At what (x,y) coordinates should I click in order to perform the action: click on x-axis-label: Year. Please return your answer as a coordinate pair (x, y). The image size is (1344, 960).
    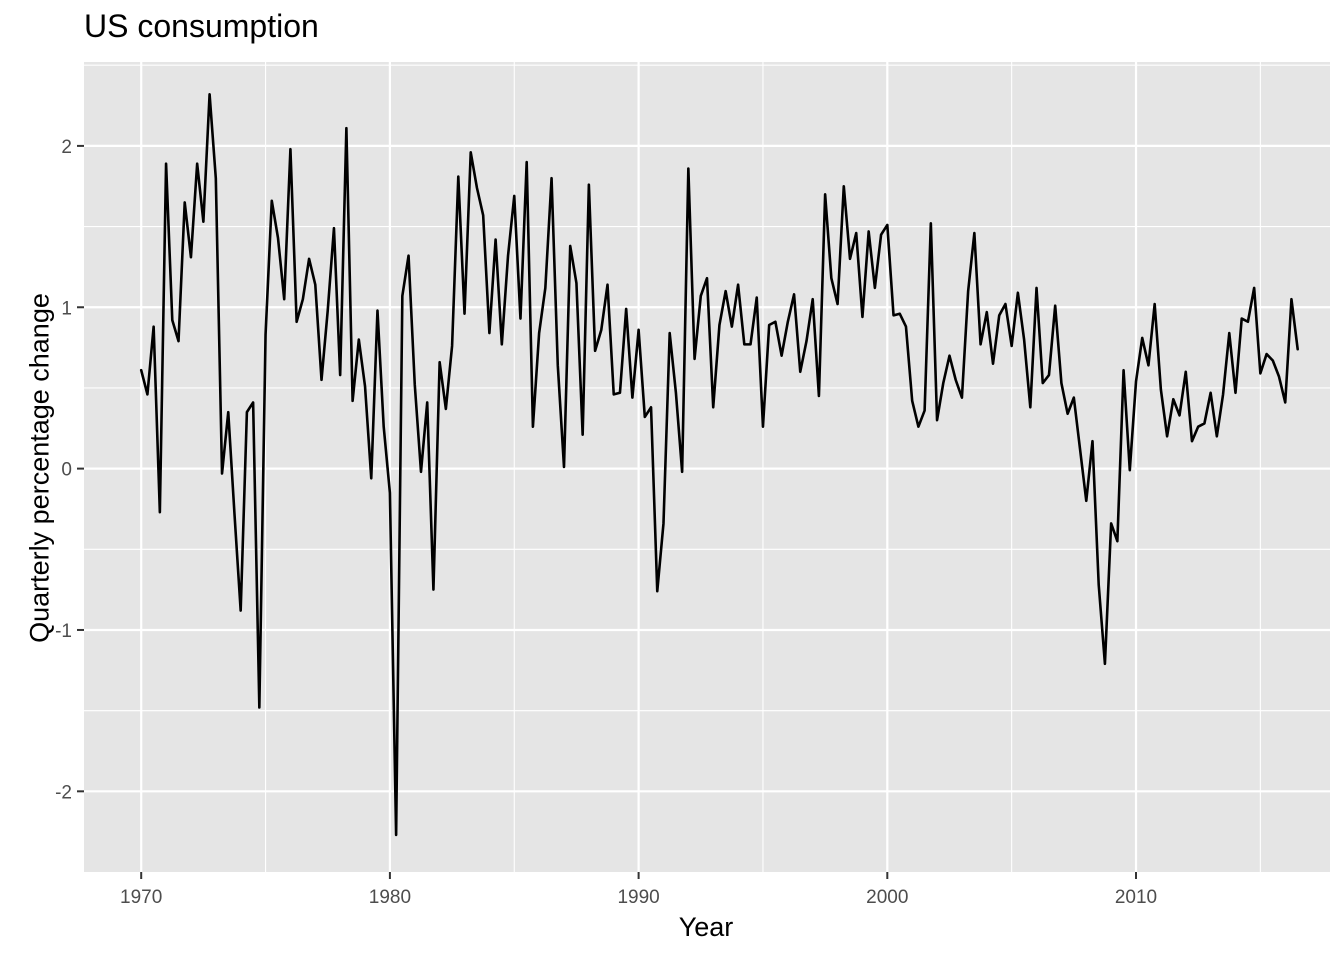
    Looking at the image, I should click on (706, 927).